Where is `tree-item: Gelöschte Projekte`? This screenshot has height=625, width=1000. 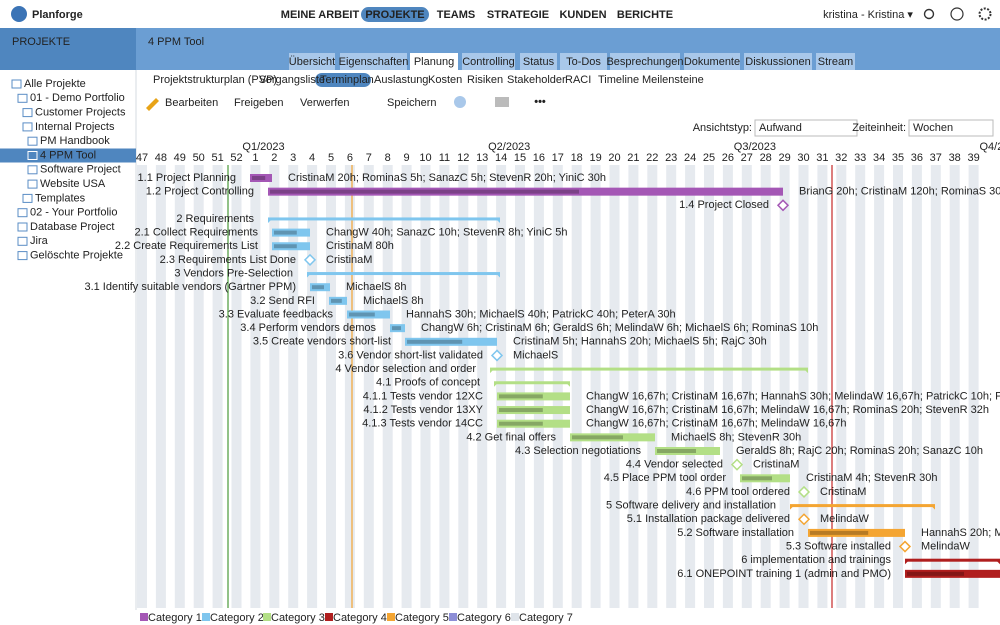 tree-item: Gelöschte Projekte is located at coordinates (76, 256).